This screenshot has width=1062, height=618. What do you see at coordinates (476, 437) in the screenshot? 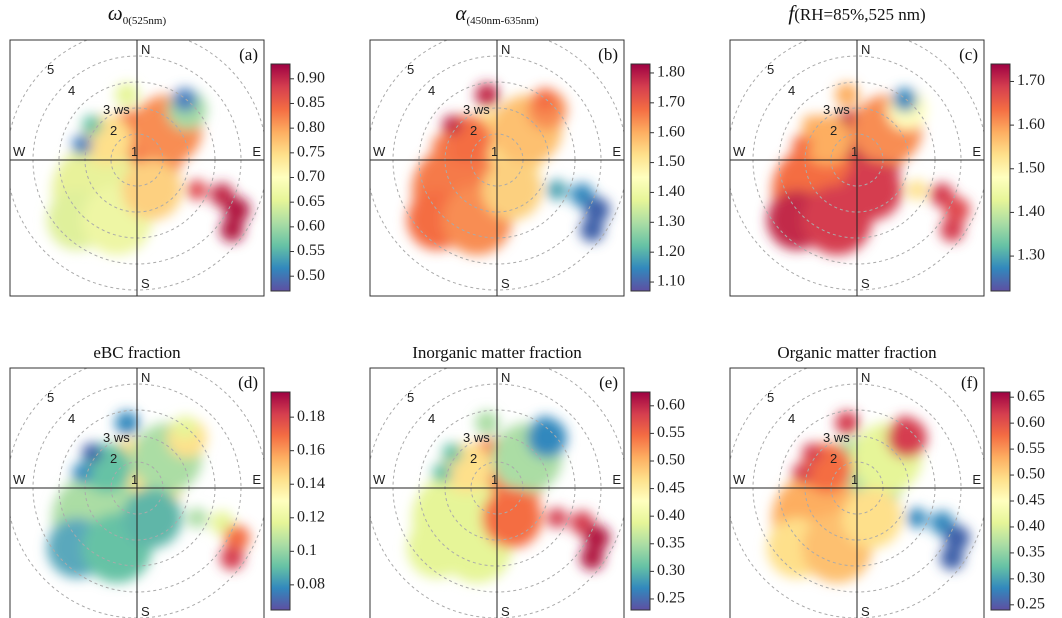
I see `ring-label: 3 ws` at bounding box center [476, 437].